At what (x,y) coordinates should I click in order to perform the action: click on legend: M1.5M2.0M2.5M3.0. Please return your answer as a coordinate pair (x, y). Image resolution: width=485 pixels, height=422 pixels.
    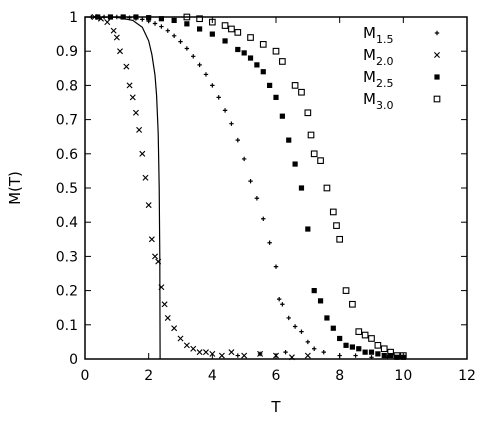
    Looking at the image, I should click on (402, 68).